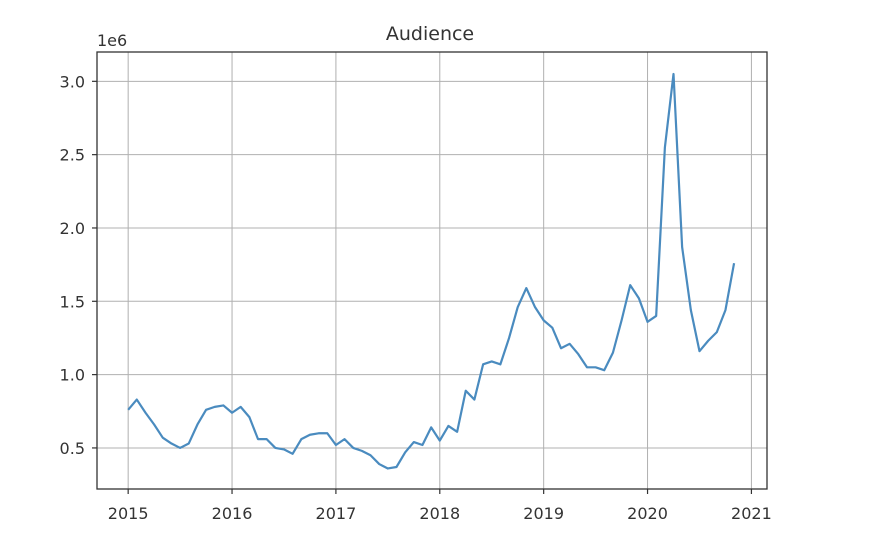  I want to click on y-tick-label: 2.0, so click(72, 228).